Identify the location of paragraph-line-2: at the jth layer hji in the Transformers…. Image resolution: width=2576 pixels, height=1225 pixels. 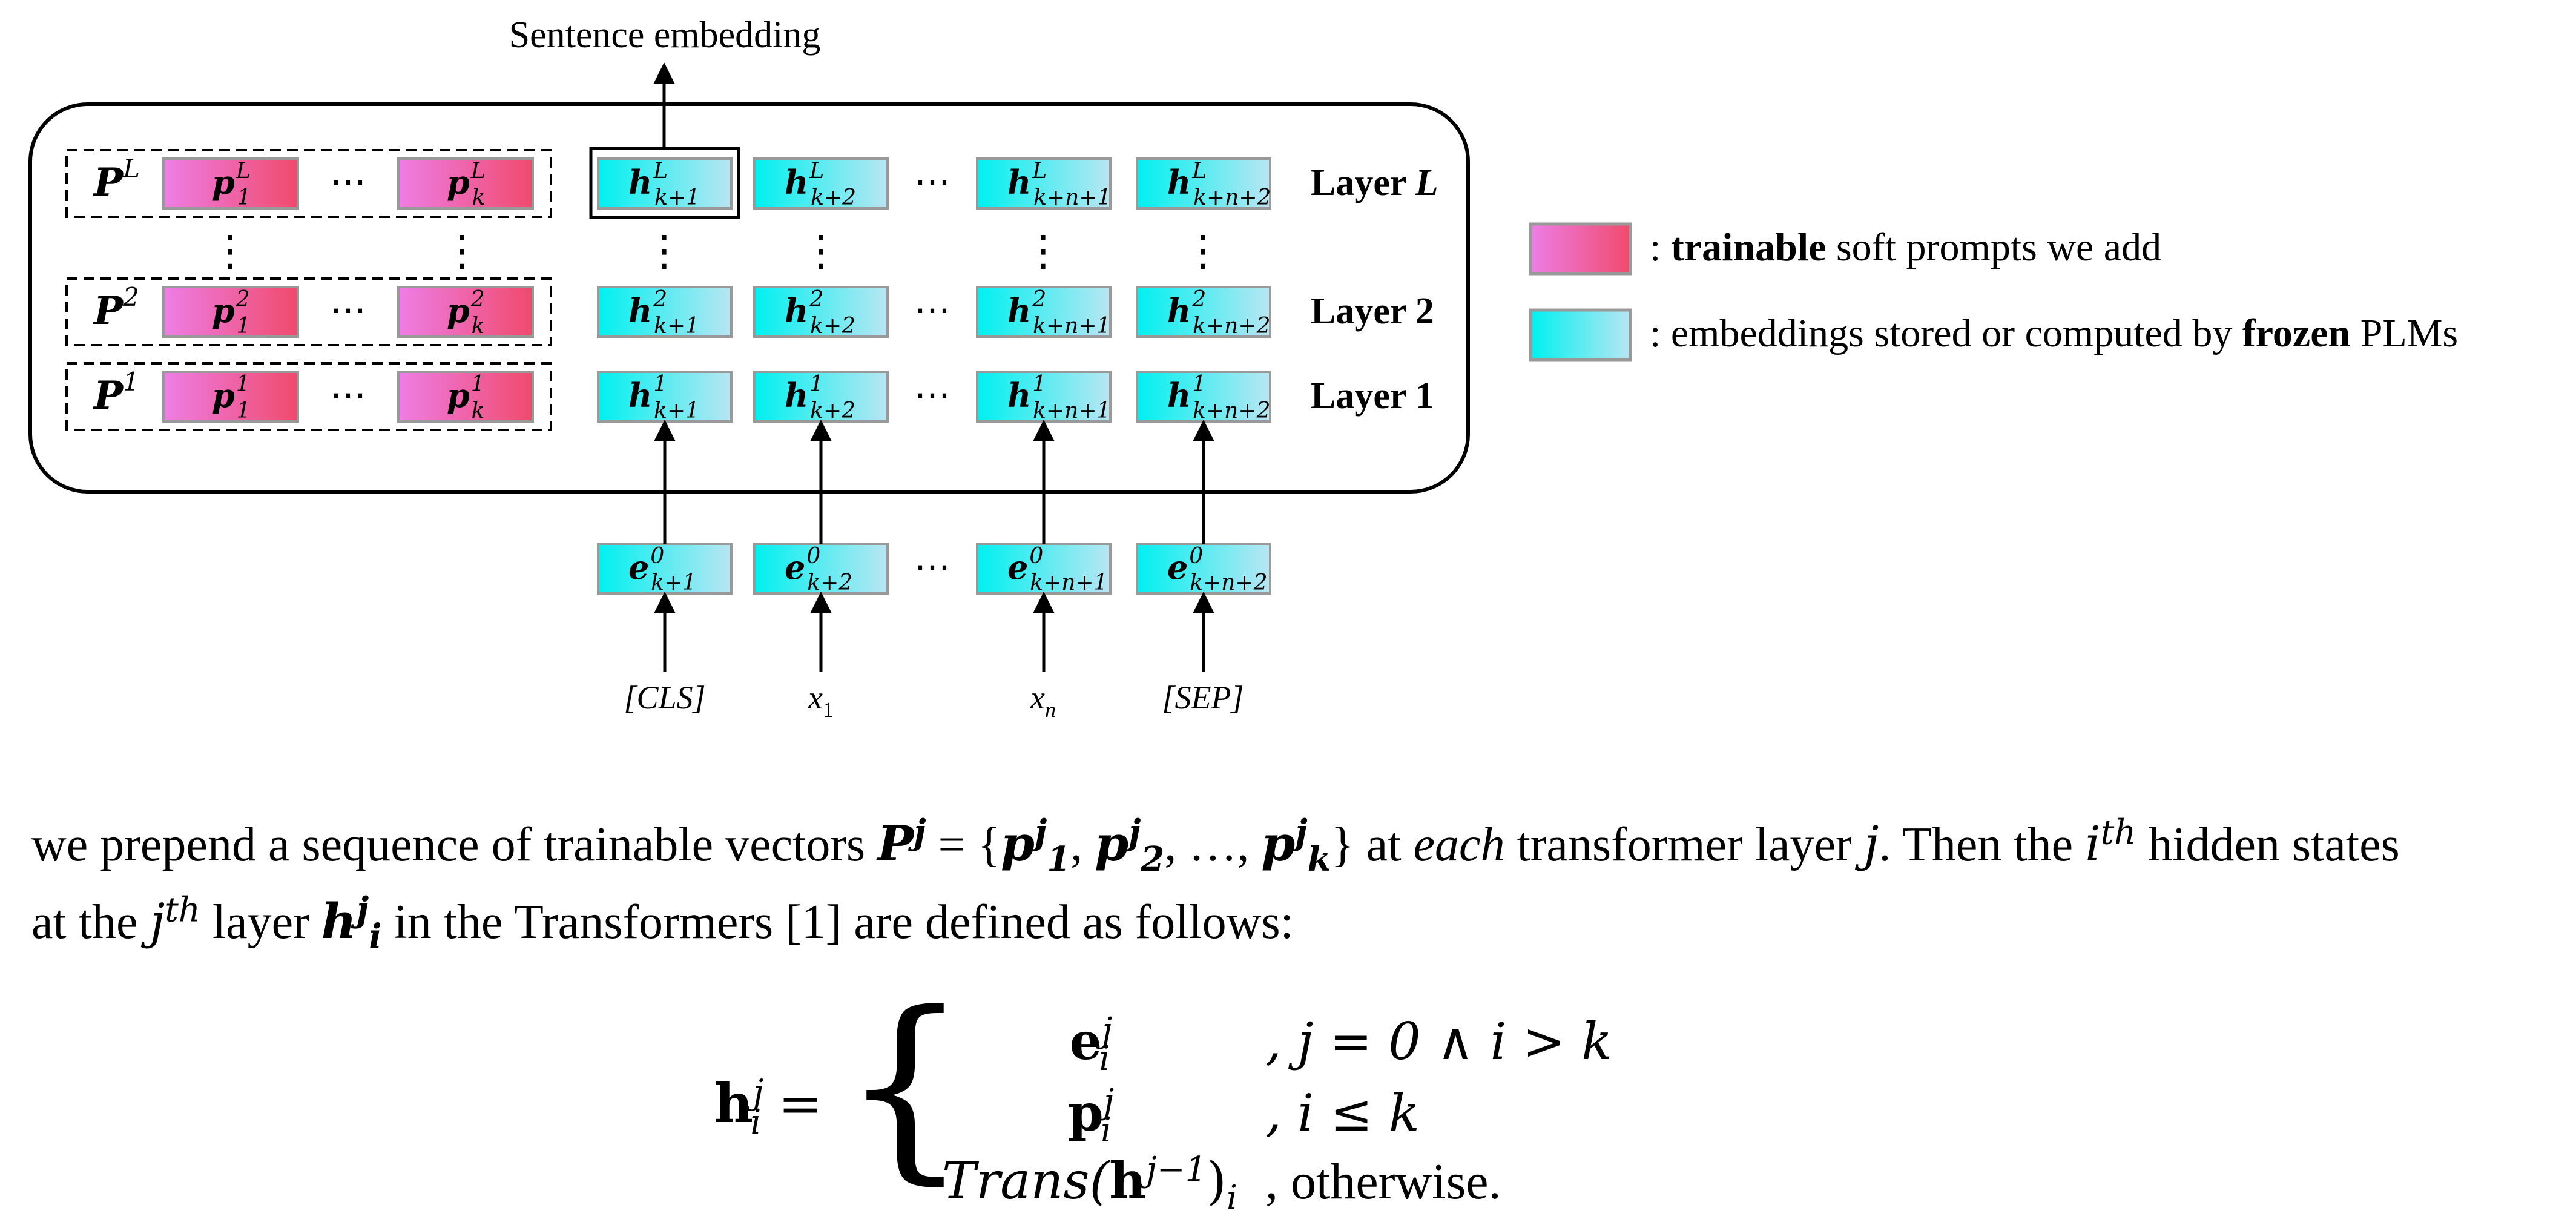
(1287, 921).